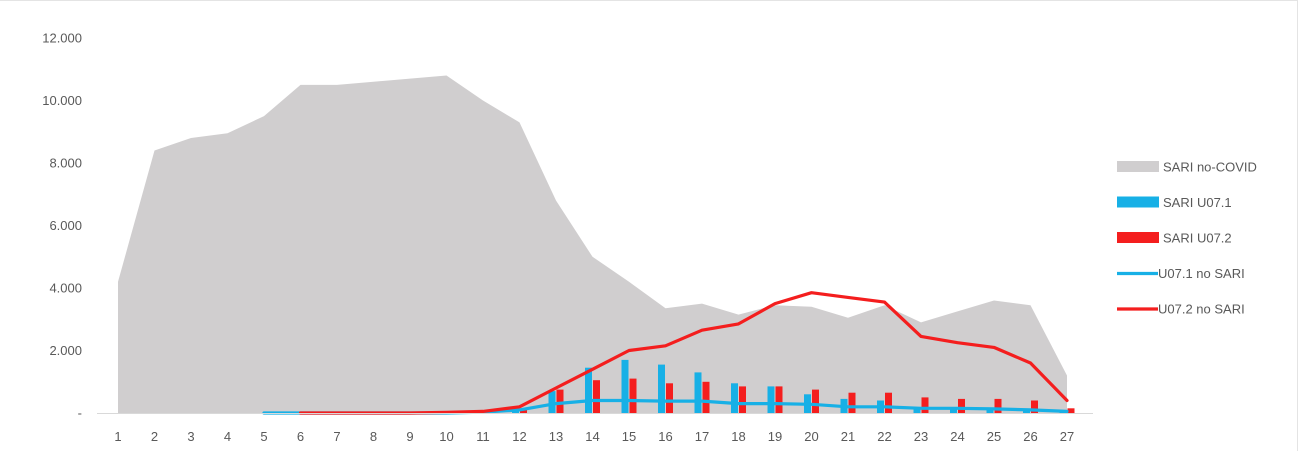  What do you see at coordinates (957, 436) in the screenshot?
I see `x-tick-label: 24` at bounding box center [957, 436].